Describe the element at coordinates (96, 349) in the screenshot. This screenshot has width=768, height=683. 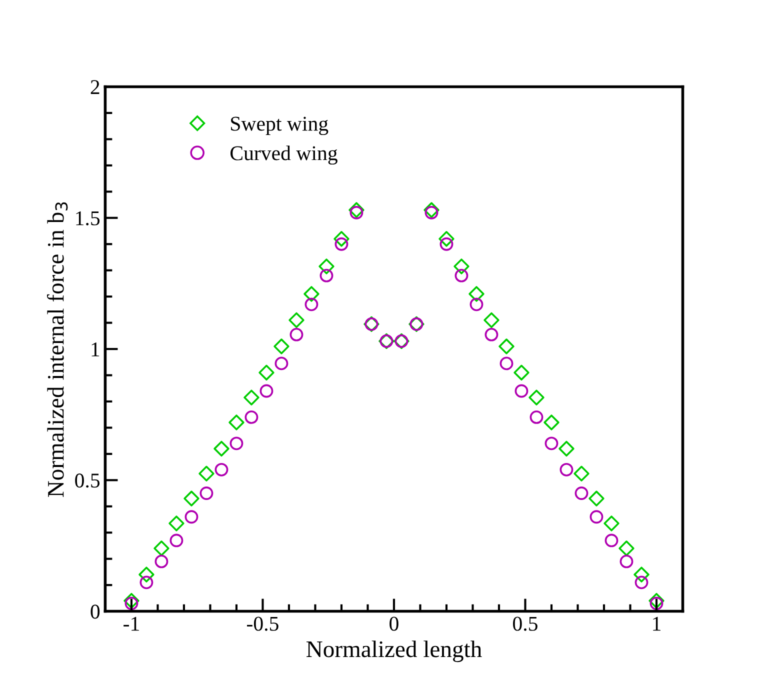
I see `y-tick-label: 1` at that location.